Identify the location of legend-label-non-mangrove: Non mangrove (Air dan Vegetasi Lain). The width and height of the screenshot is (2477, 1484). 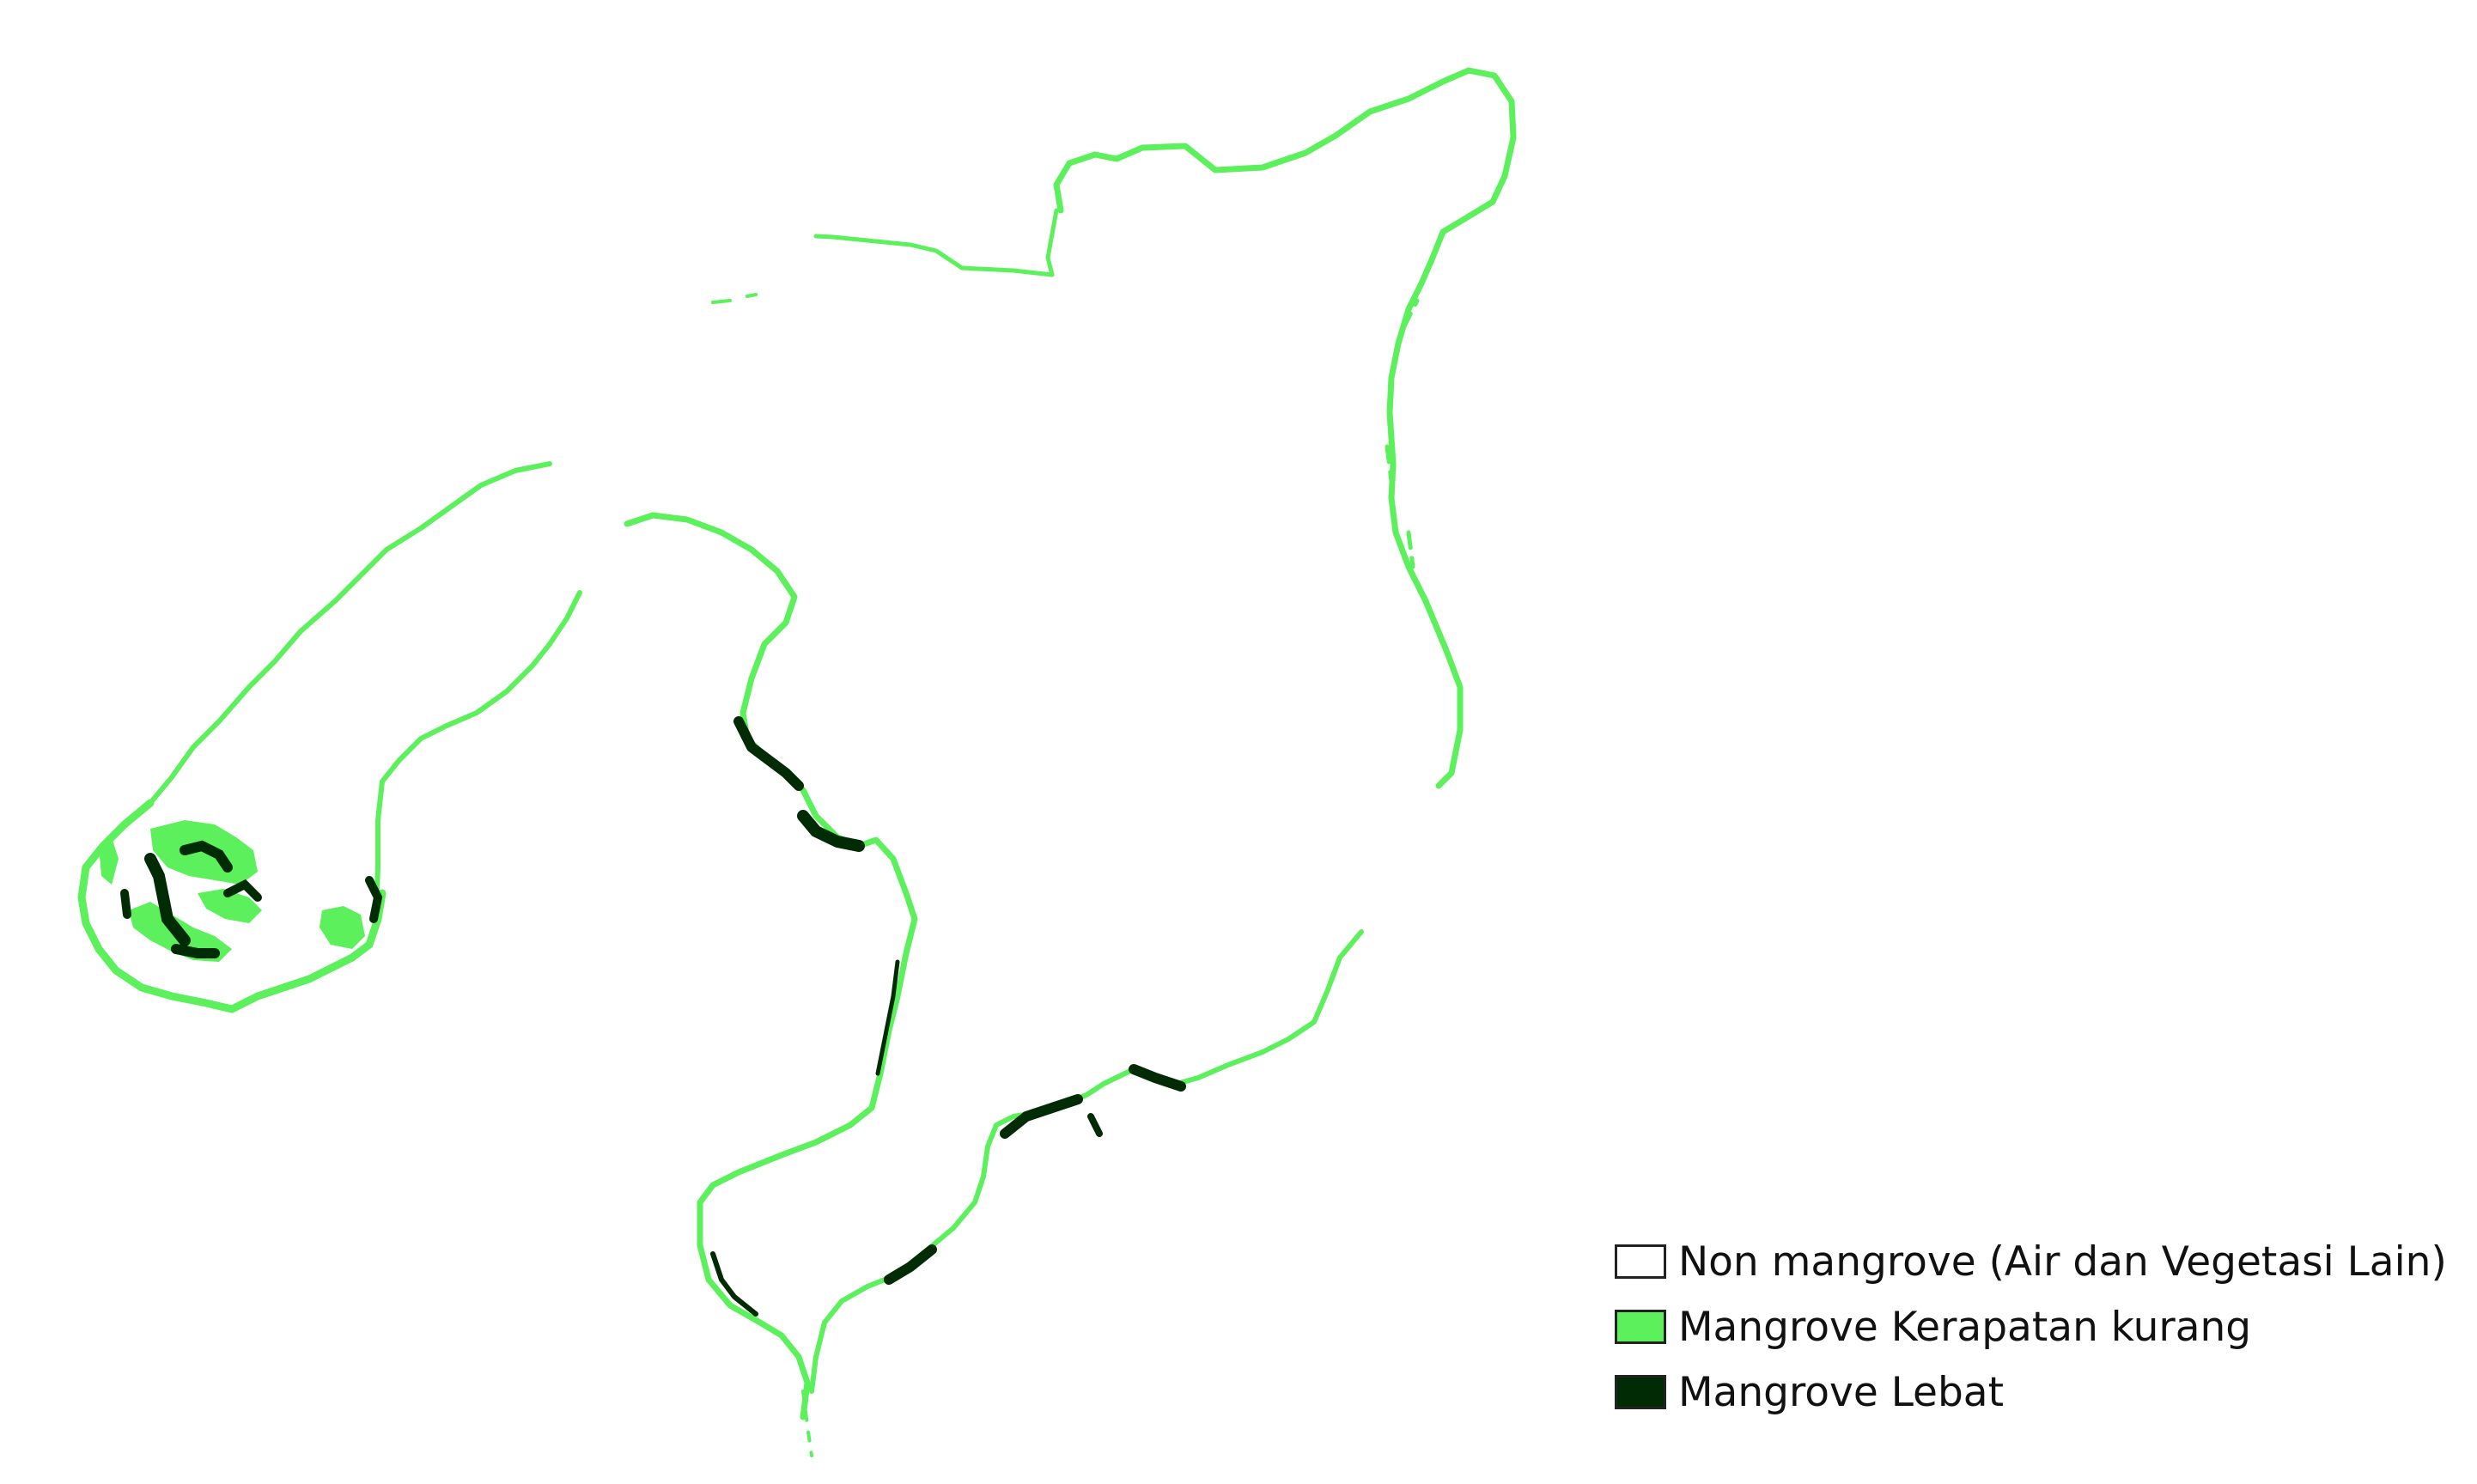
(2062, 1262).